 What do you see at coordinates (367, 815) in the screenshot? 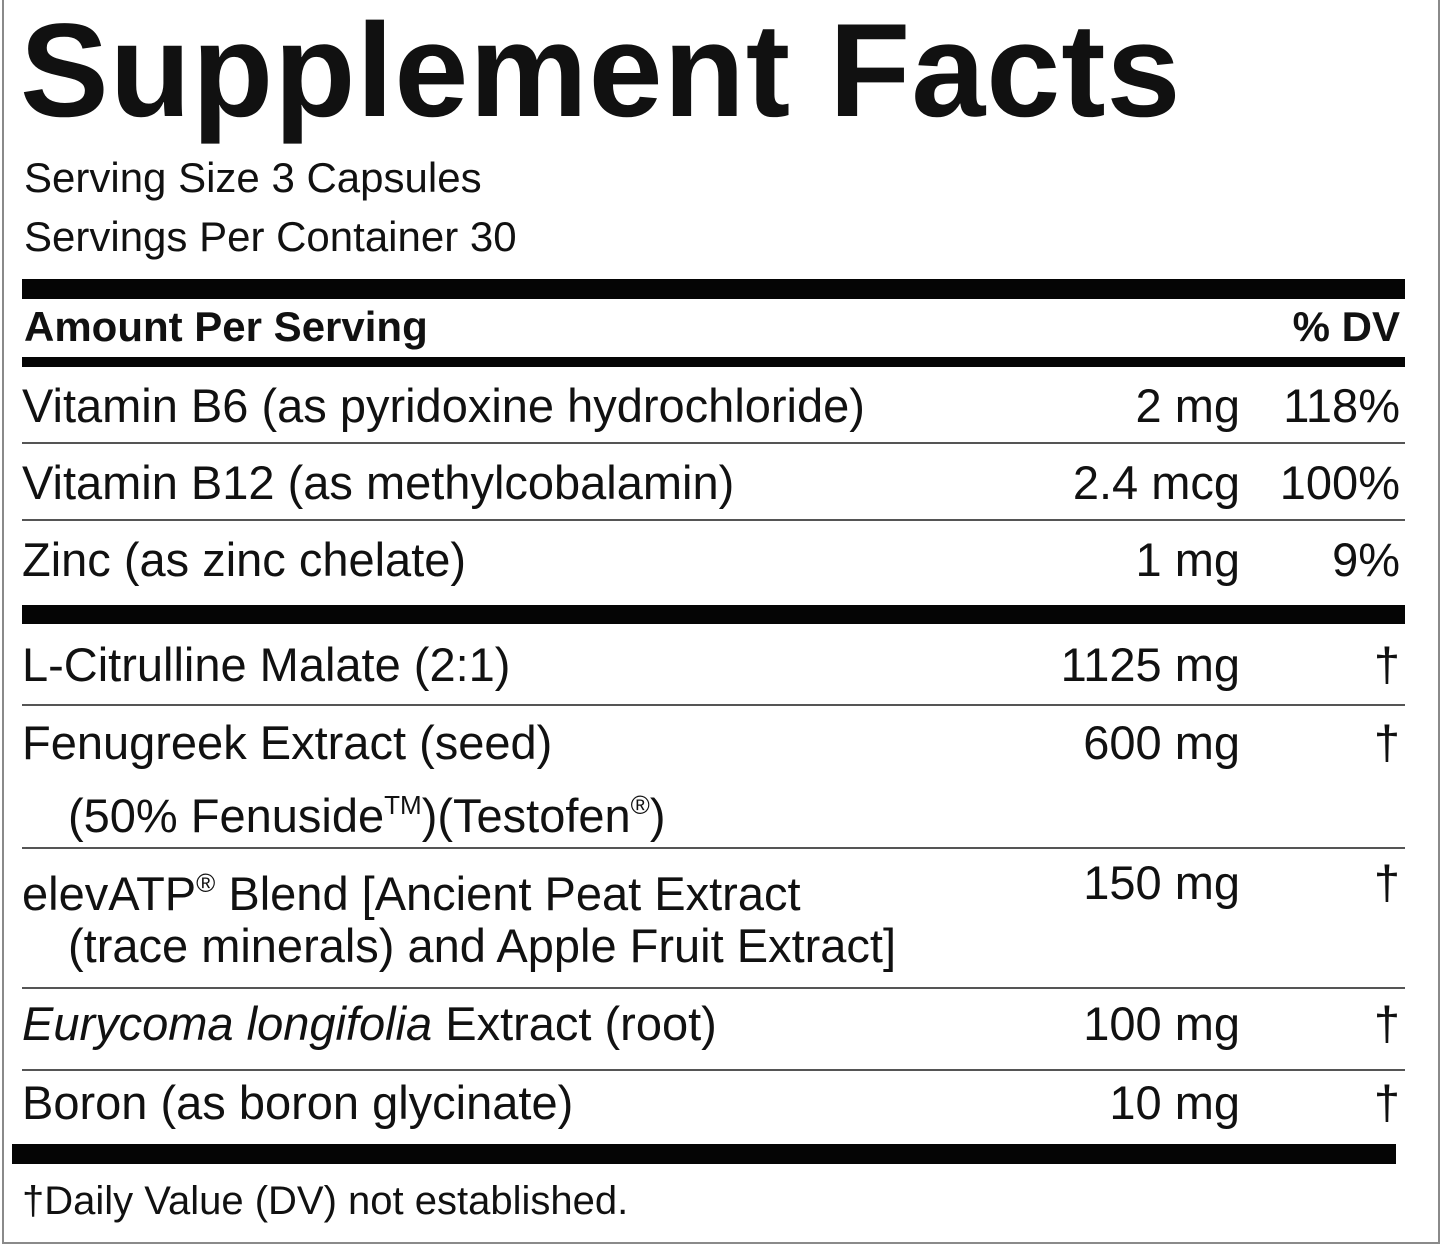
I see `ingredient-detail: (50% FenusideTM)(Testofen®)` at bounding box center [367, 815].